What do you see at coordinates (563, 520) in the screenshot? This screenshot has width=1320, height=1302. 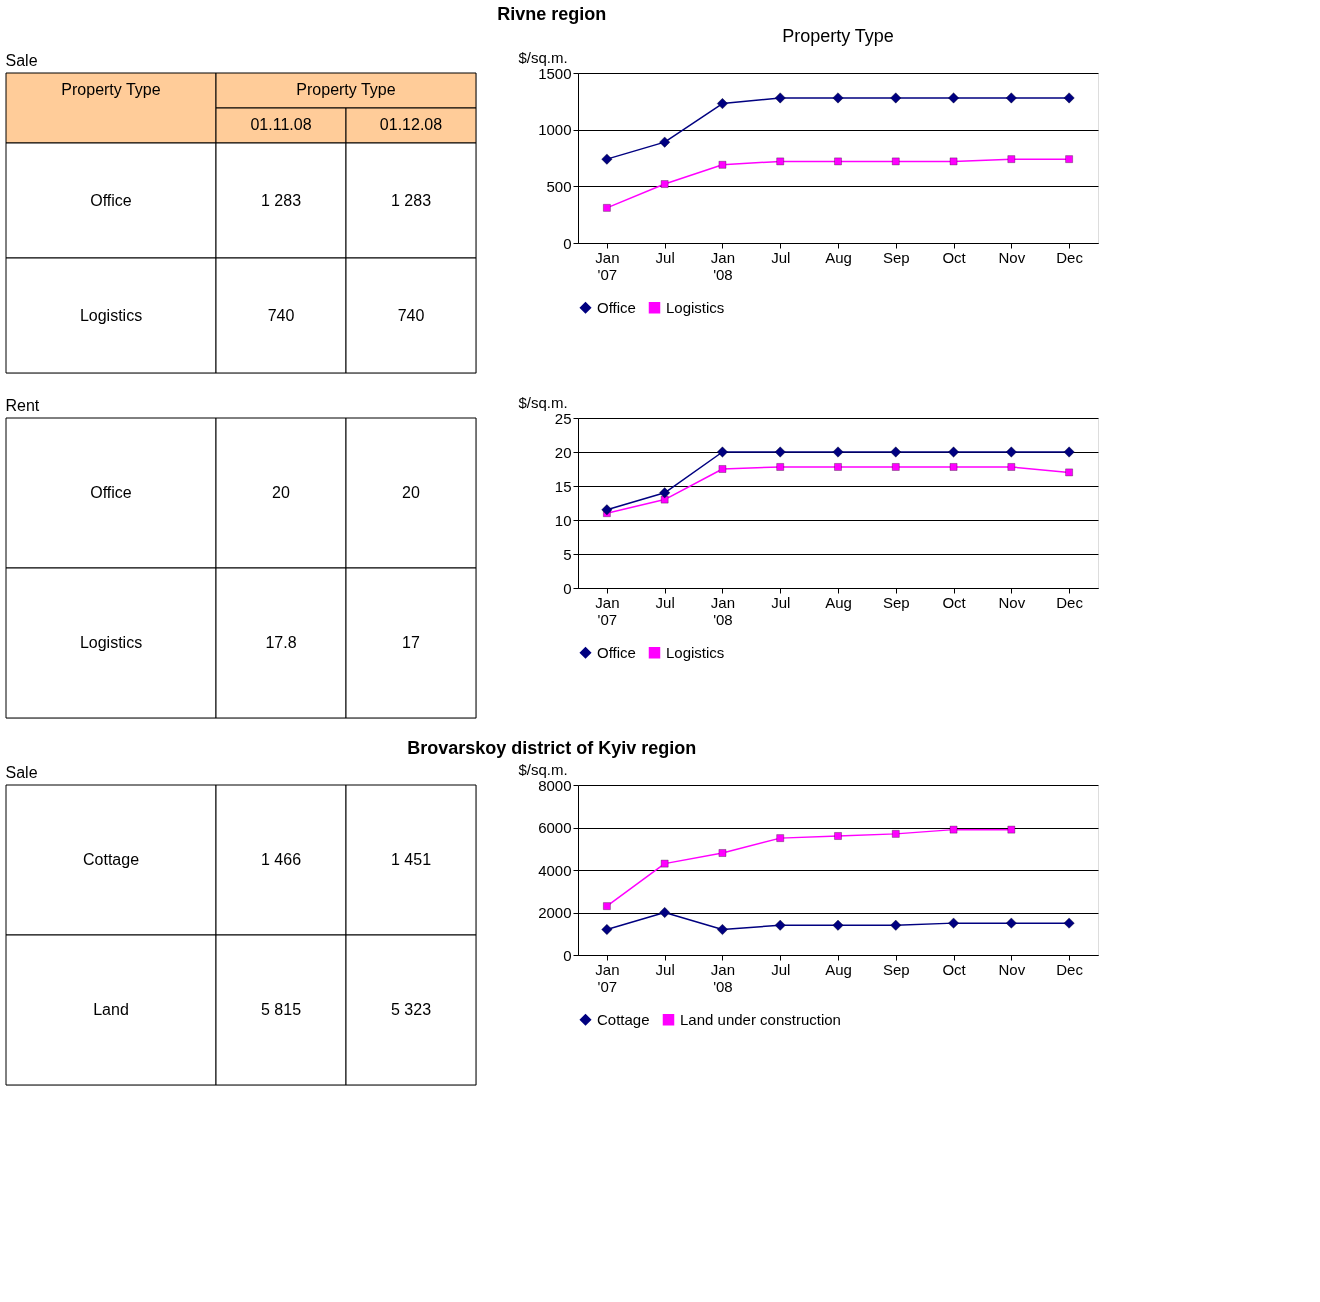 I see `y-tick-label: 10` at bounding box center [563, 520].